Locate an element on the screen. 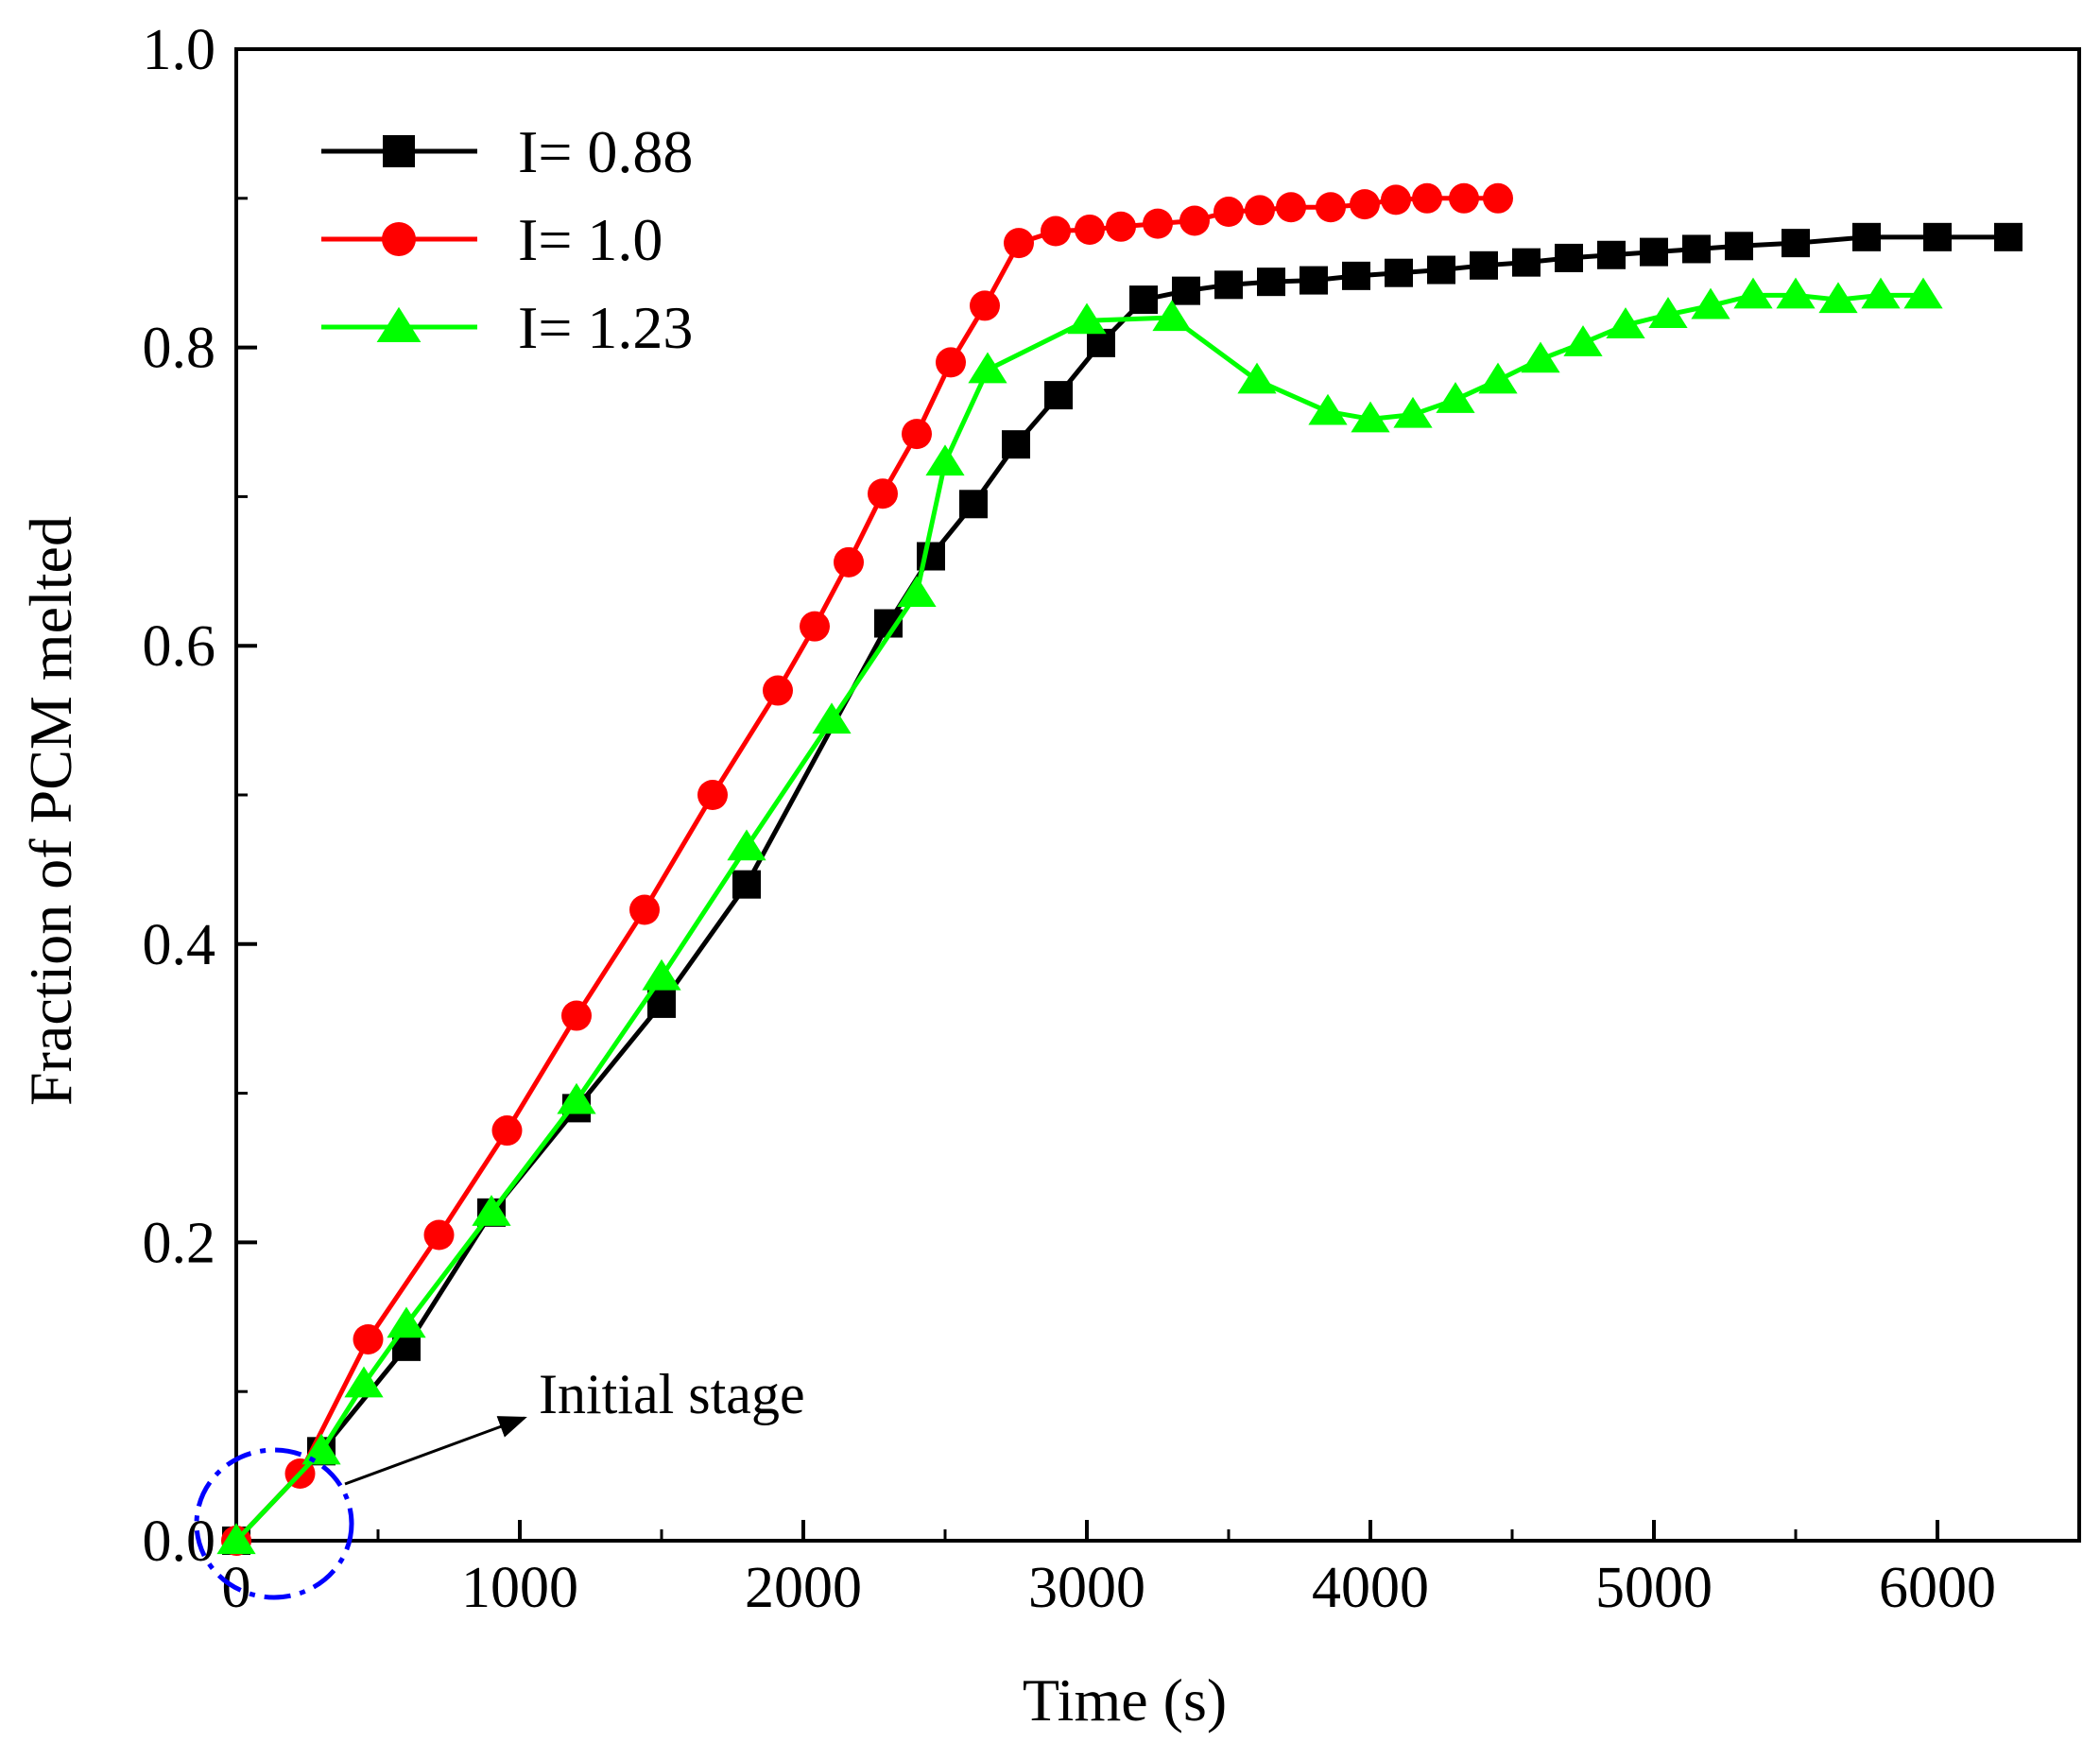 This screenshot has height=1760, width=2100. y-tick-label: 1.0 is located at coordinates (180, 50).